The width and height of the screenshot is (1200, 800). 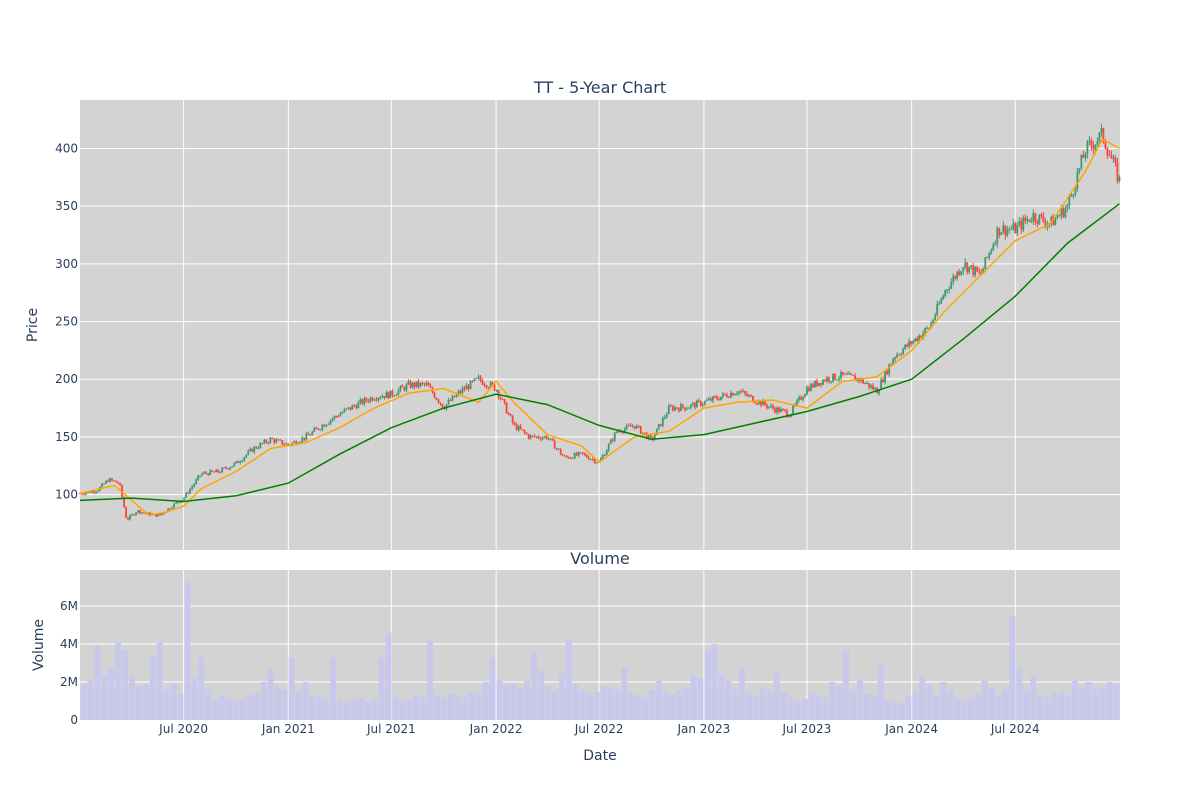 I want to click on date-x-tick-label: Jul 2024, so click(x=1015, y=729).